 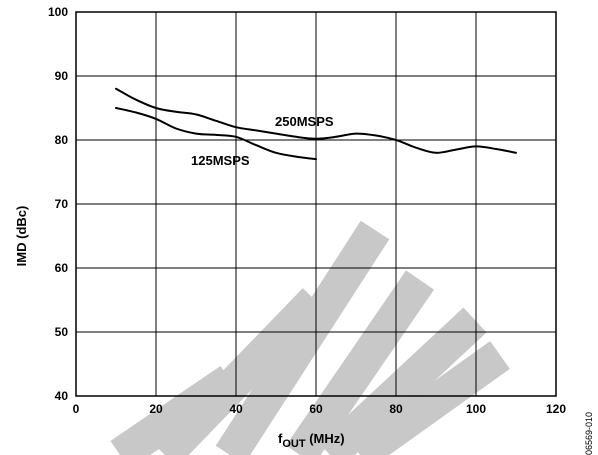 What do you see at coordinates (216, 134) in the screenshot?
I see `series-line-125msps` at bounding box center [216, 134].